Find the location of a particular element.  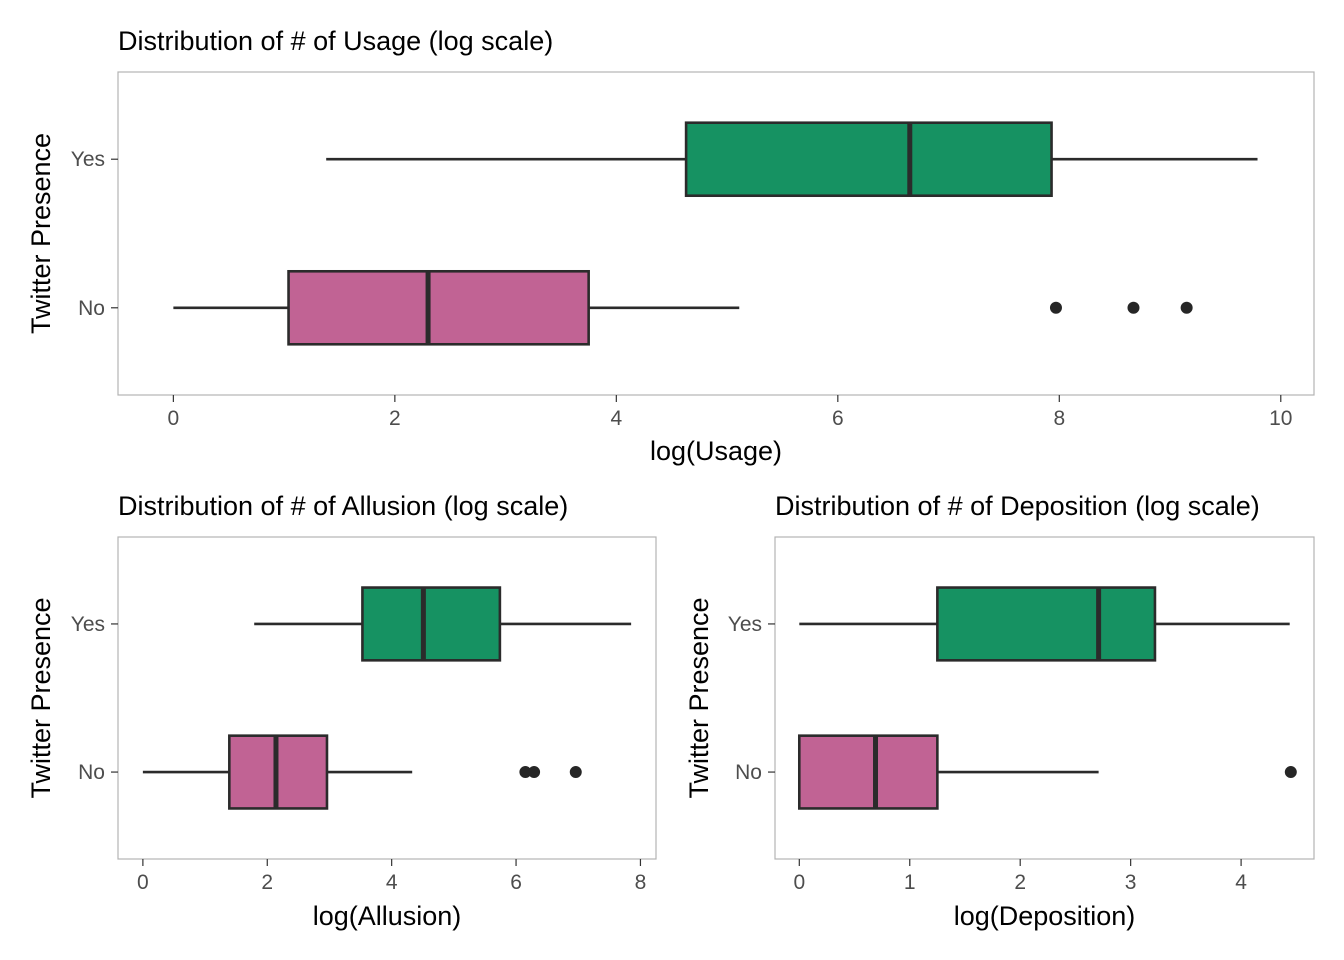

x-tick-label: 3 is located at coordinates (1131, 882).